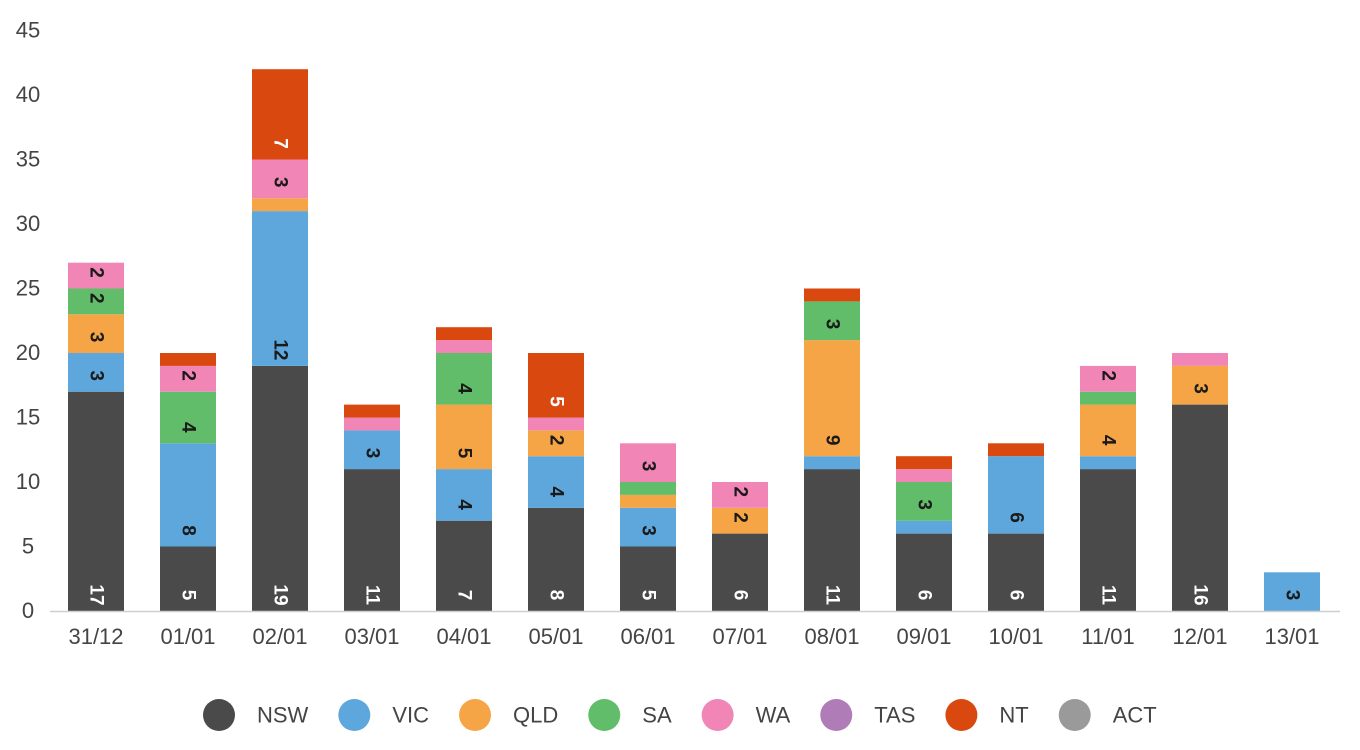 The width and height of the screenshot is (1360, 750). What do you see at coordinates (556, 595) in the screenshot?
I see `data-label: 8` at bounding box center [556, 595].